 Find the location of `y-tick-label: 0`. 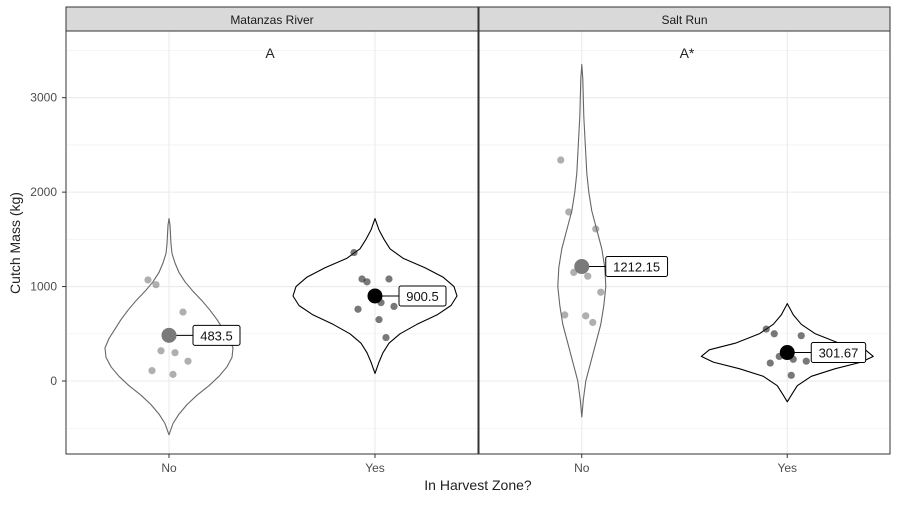

y-tick-label: 0 is located at coordinates (53, 381).